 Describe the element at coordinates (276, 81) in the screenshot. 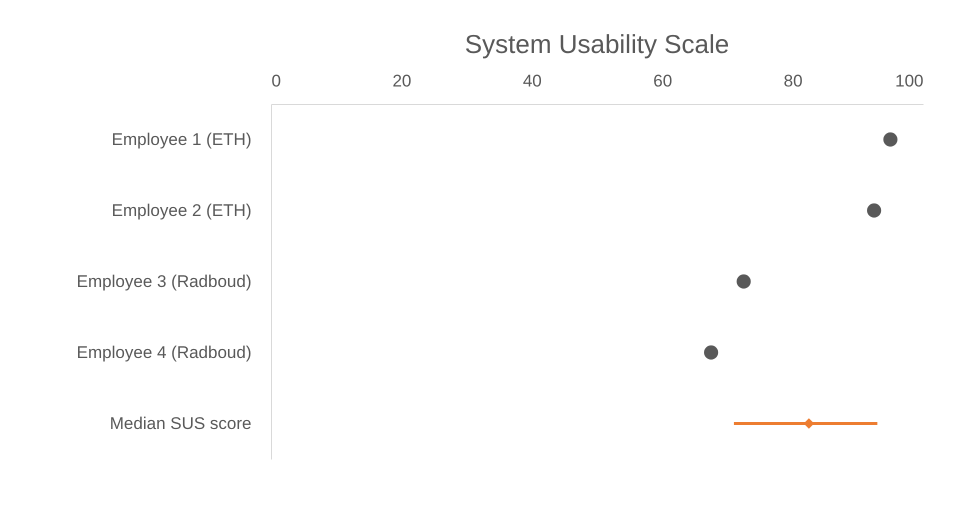

I see `x-tick-label: 0` at that location.